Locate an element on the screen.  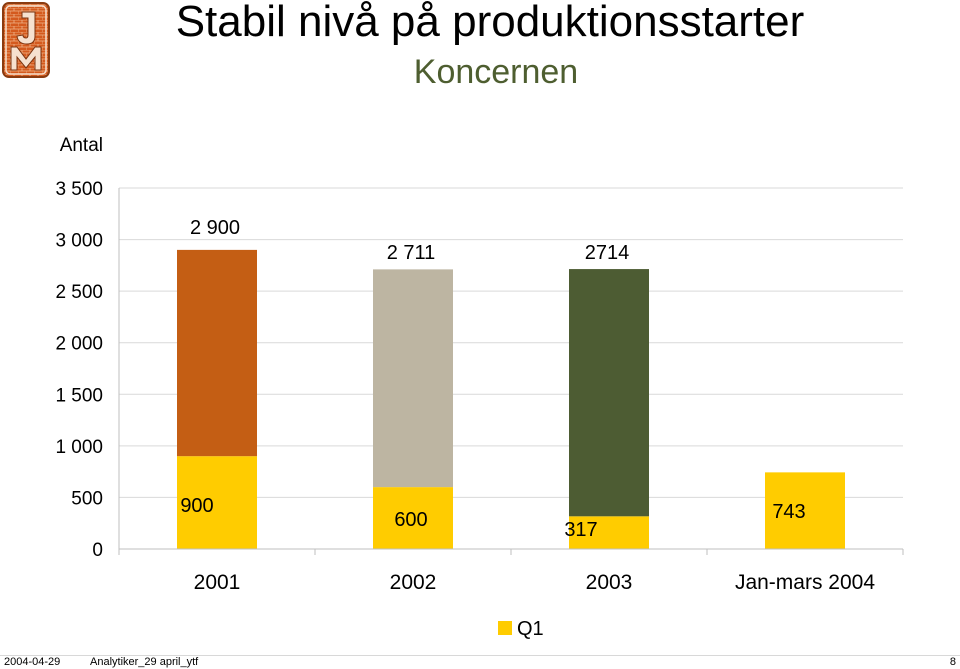
legend-label-q1: Q1 is located at coordinates (530, 629).